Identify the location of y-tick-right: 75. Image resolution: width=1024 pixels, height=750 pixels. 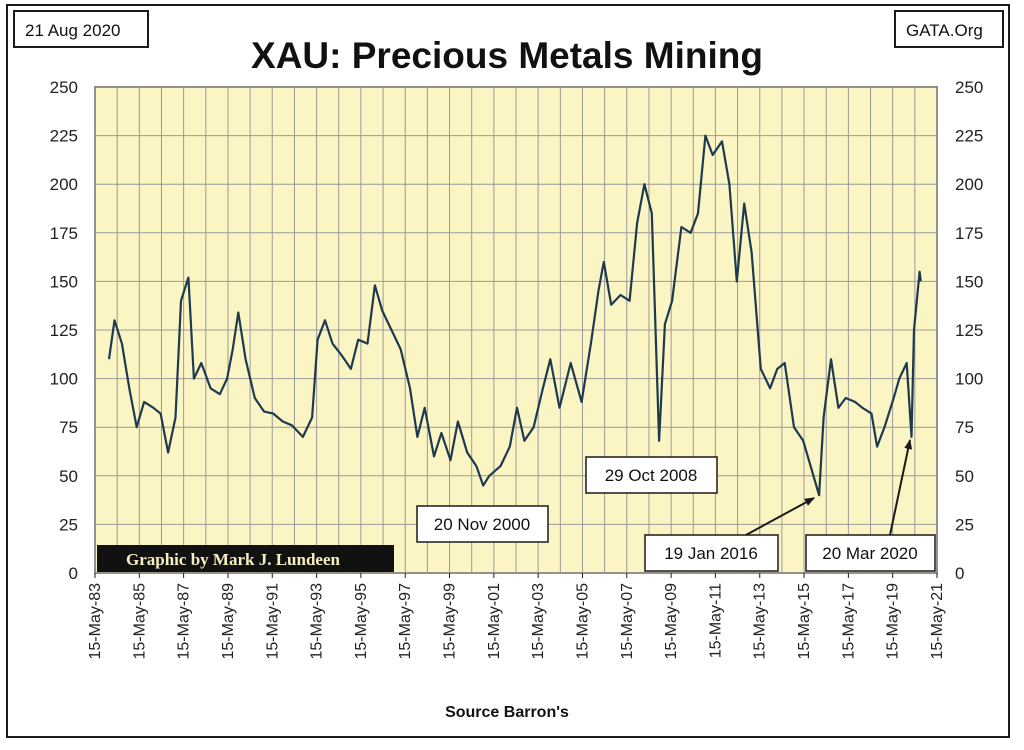
(964, 427).